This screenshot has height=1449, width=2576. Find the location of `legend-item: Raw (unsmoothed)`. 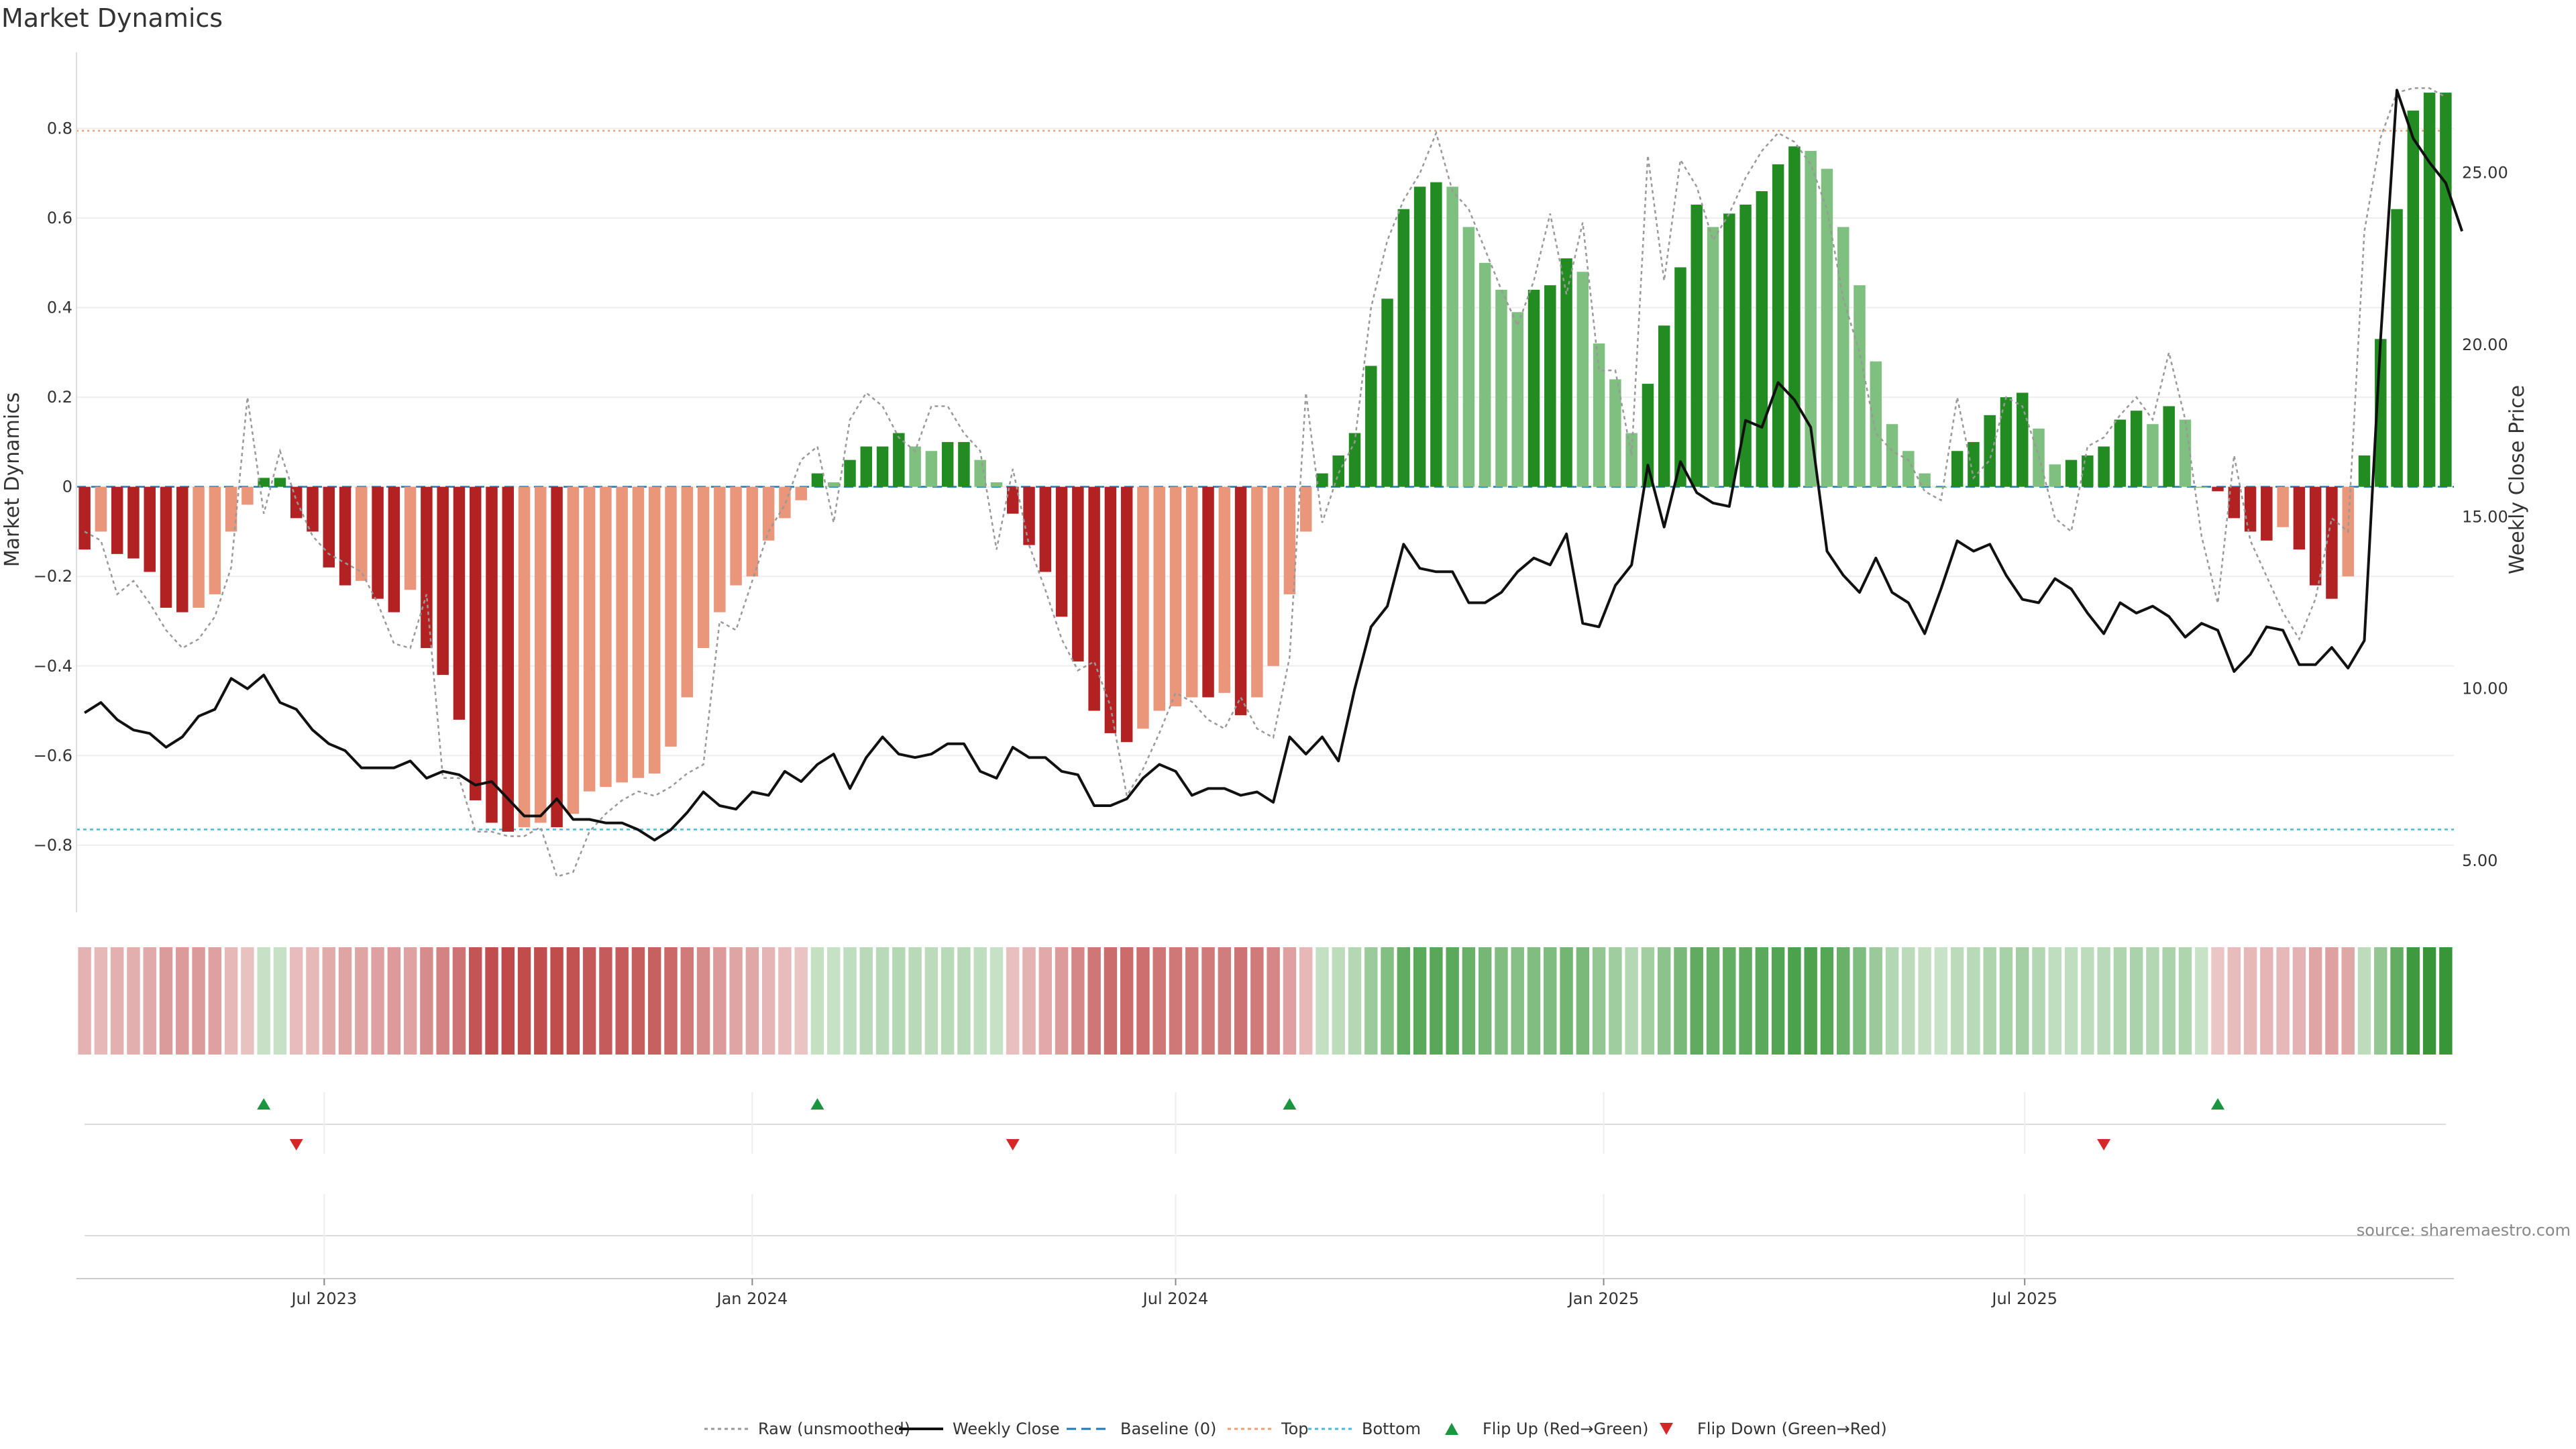

legend-item: Raw (unsmoothed) is located at coordinates (807, 1428).